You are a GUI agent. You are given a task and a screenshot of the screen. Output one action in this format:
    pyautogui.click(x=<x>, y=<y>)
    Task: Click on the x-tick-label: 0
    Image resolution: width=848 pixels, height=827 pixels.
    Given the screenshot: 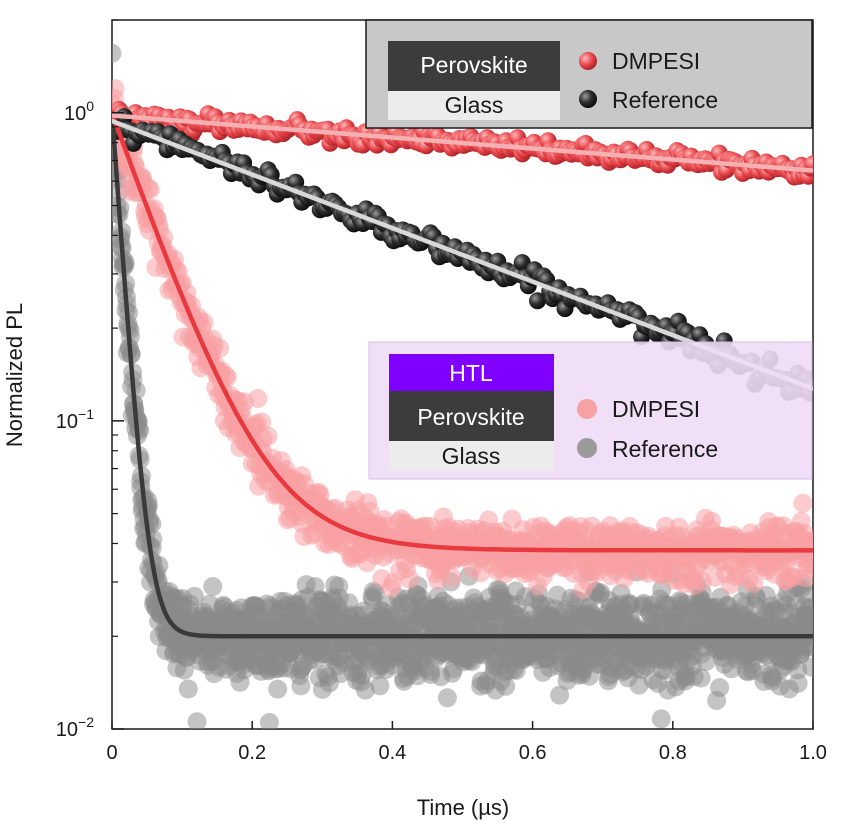 What is the action you would take?
    pyautogui.click(x=111, y=753)
    